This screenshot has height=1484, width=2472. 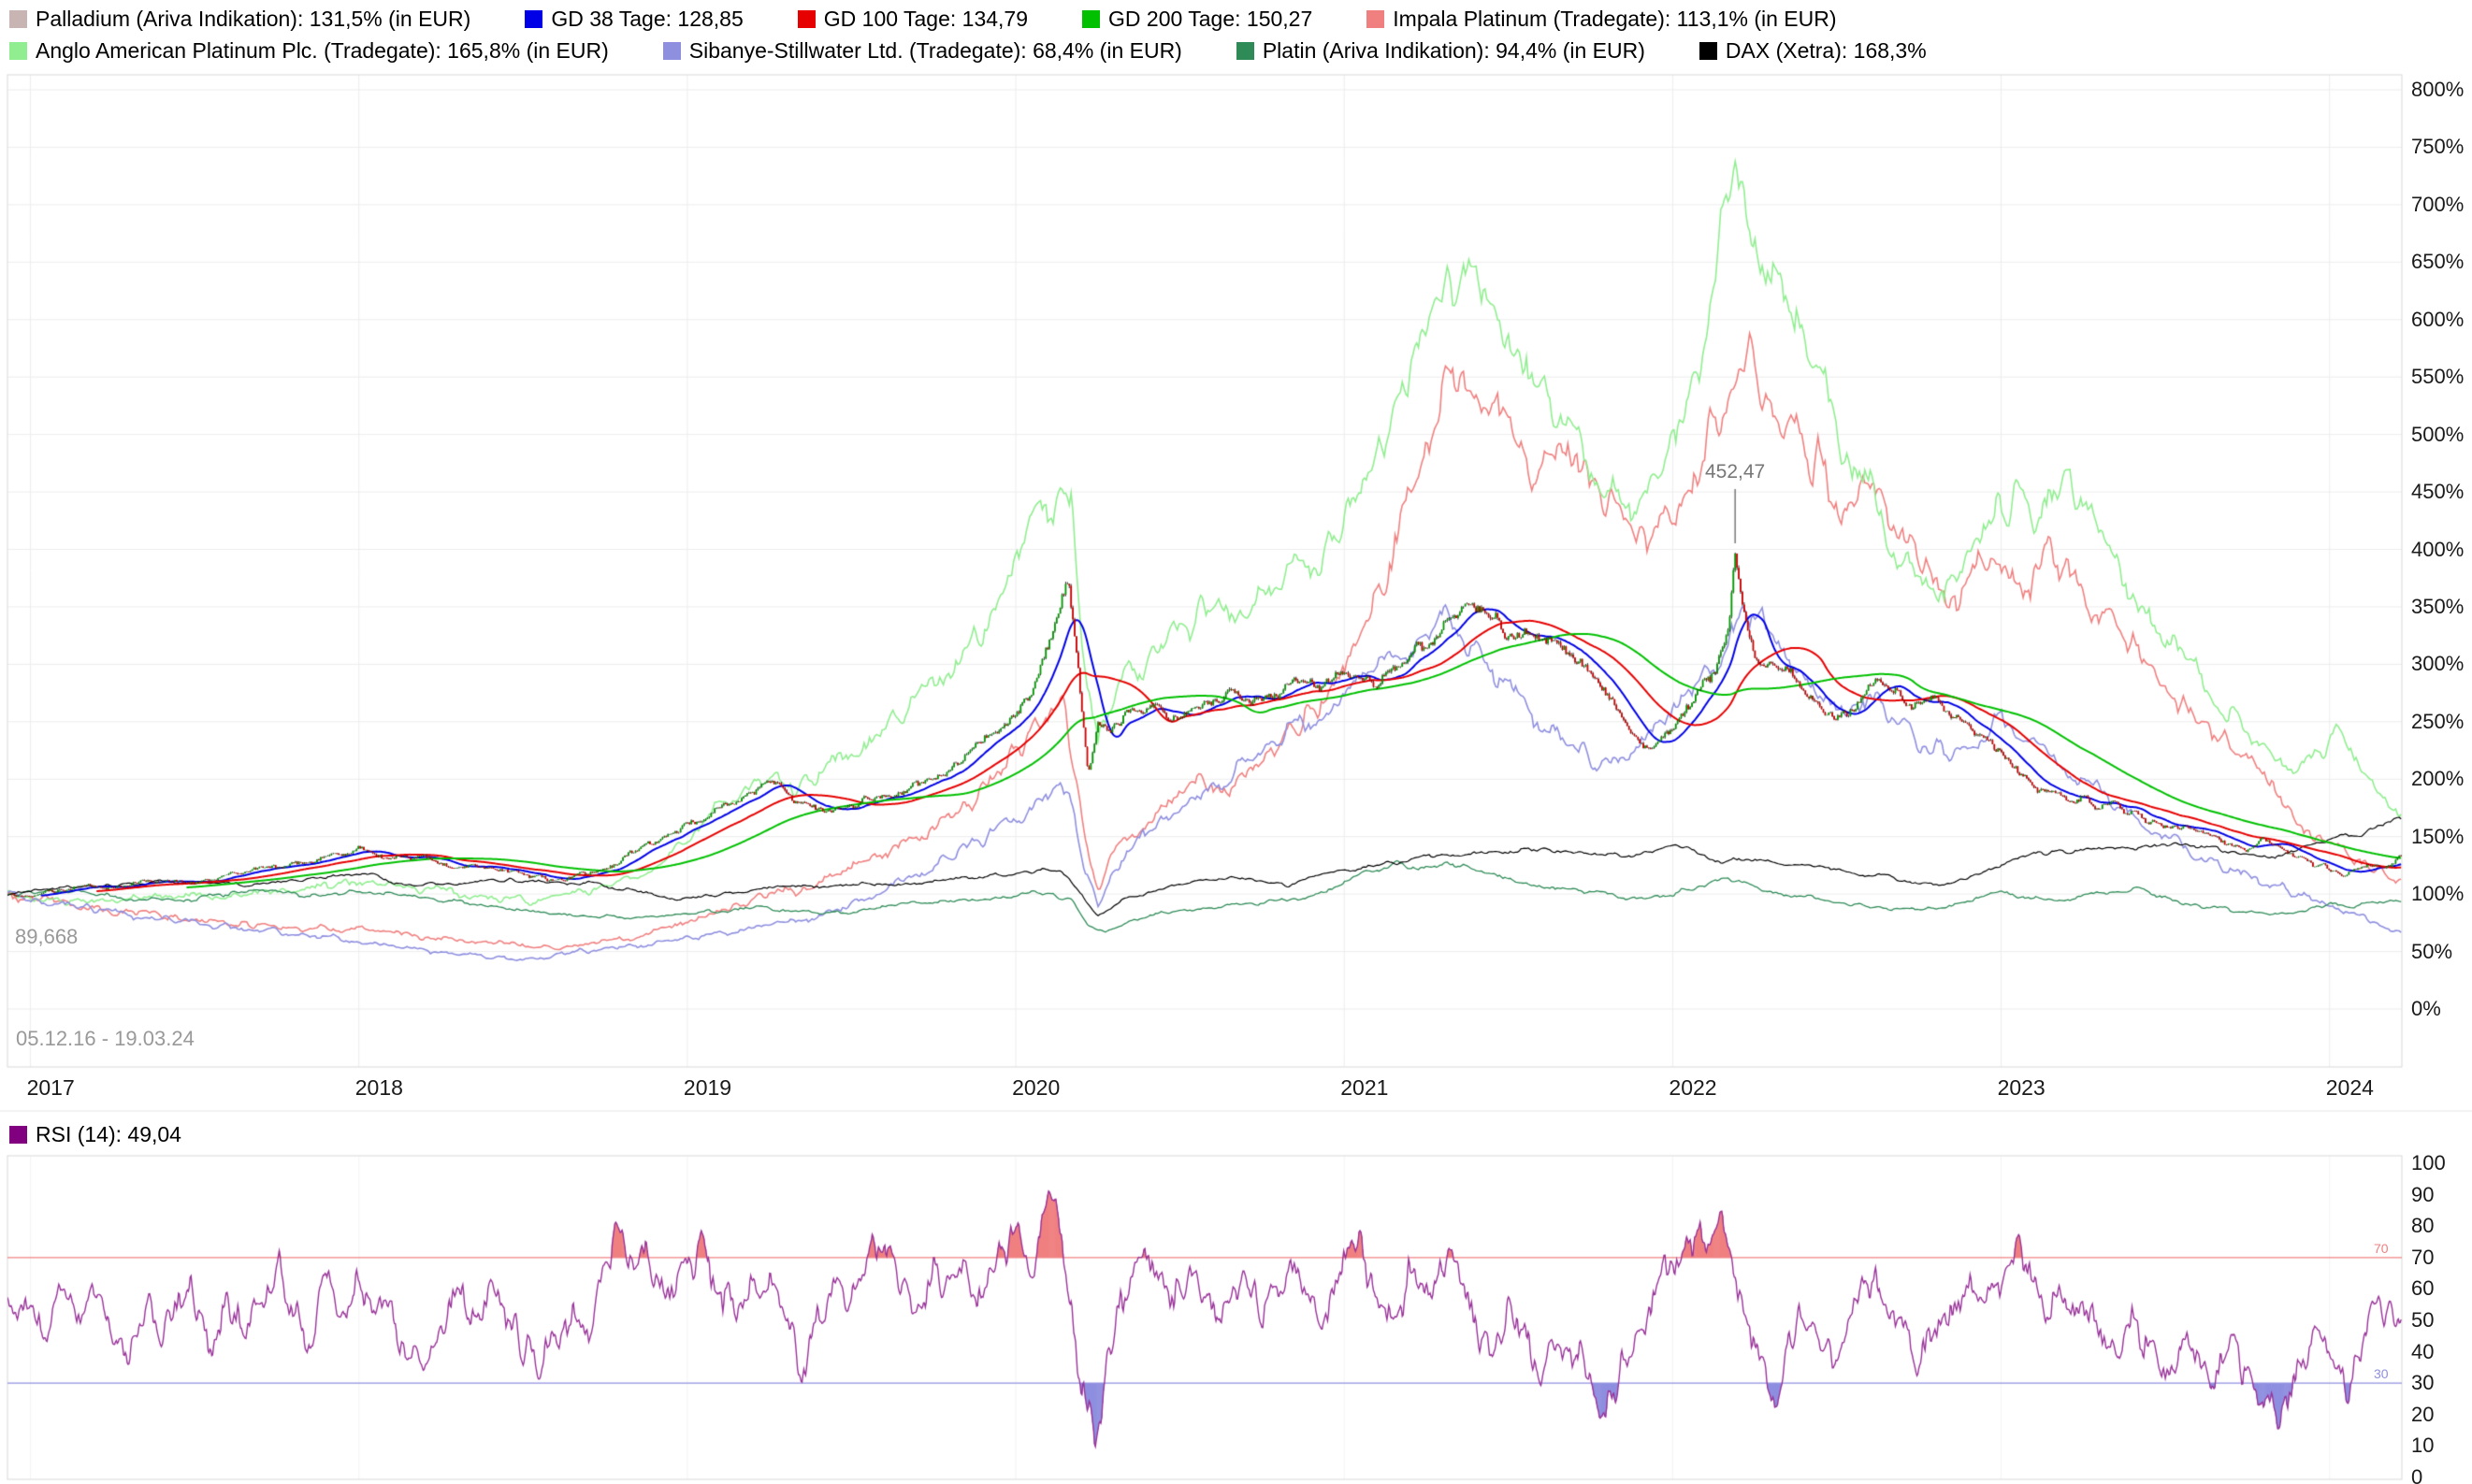 What do you see at coordinates (2438, 894) in the screenshot?
I see `main-y-axis-tick: 100%` at bounding box center [2438, 894].